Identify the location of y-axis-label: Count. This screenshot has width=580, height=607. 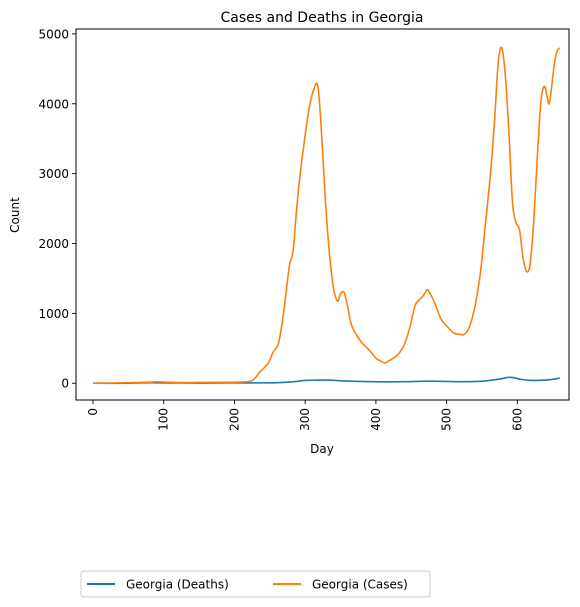
(15, 215).